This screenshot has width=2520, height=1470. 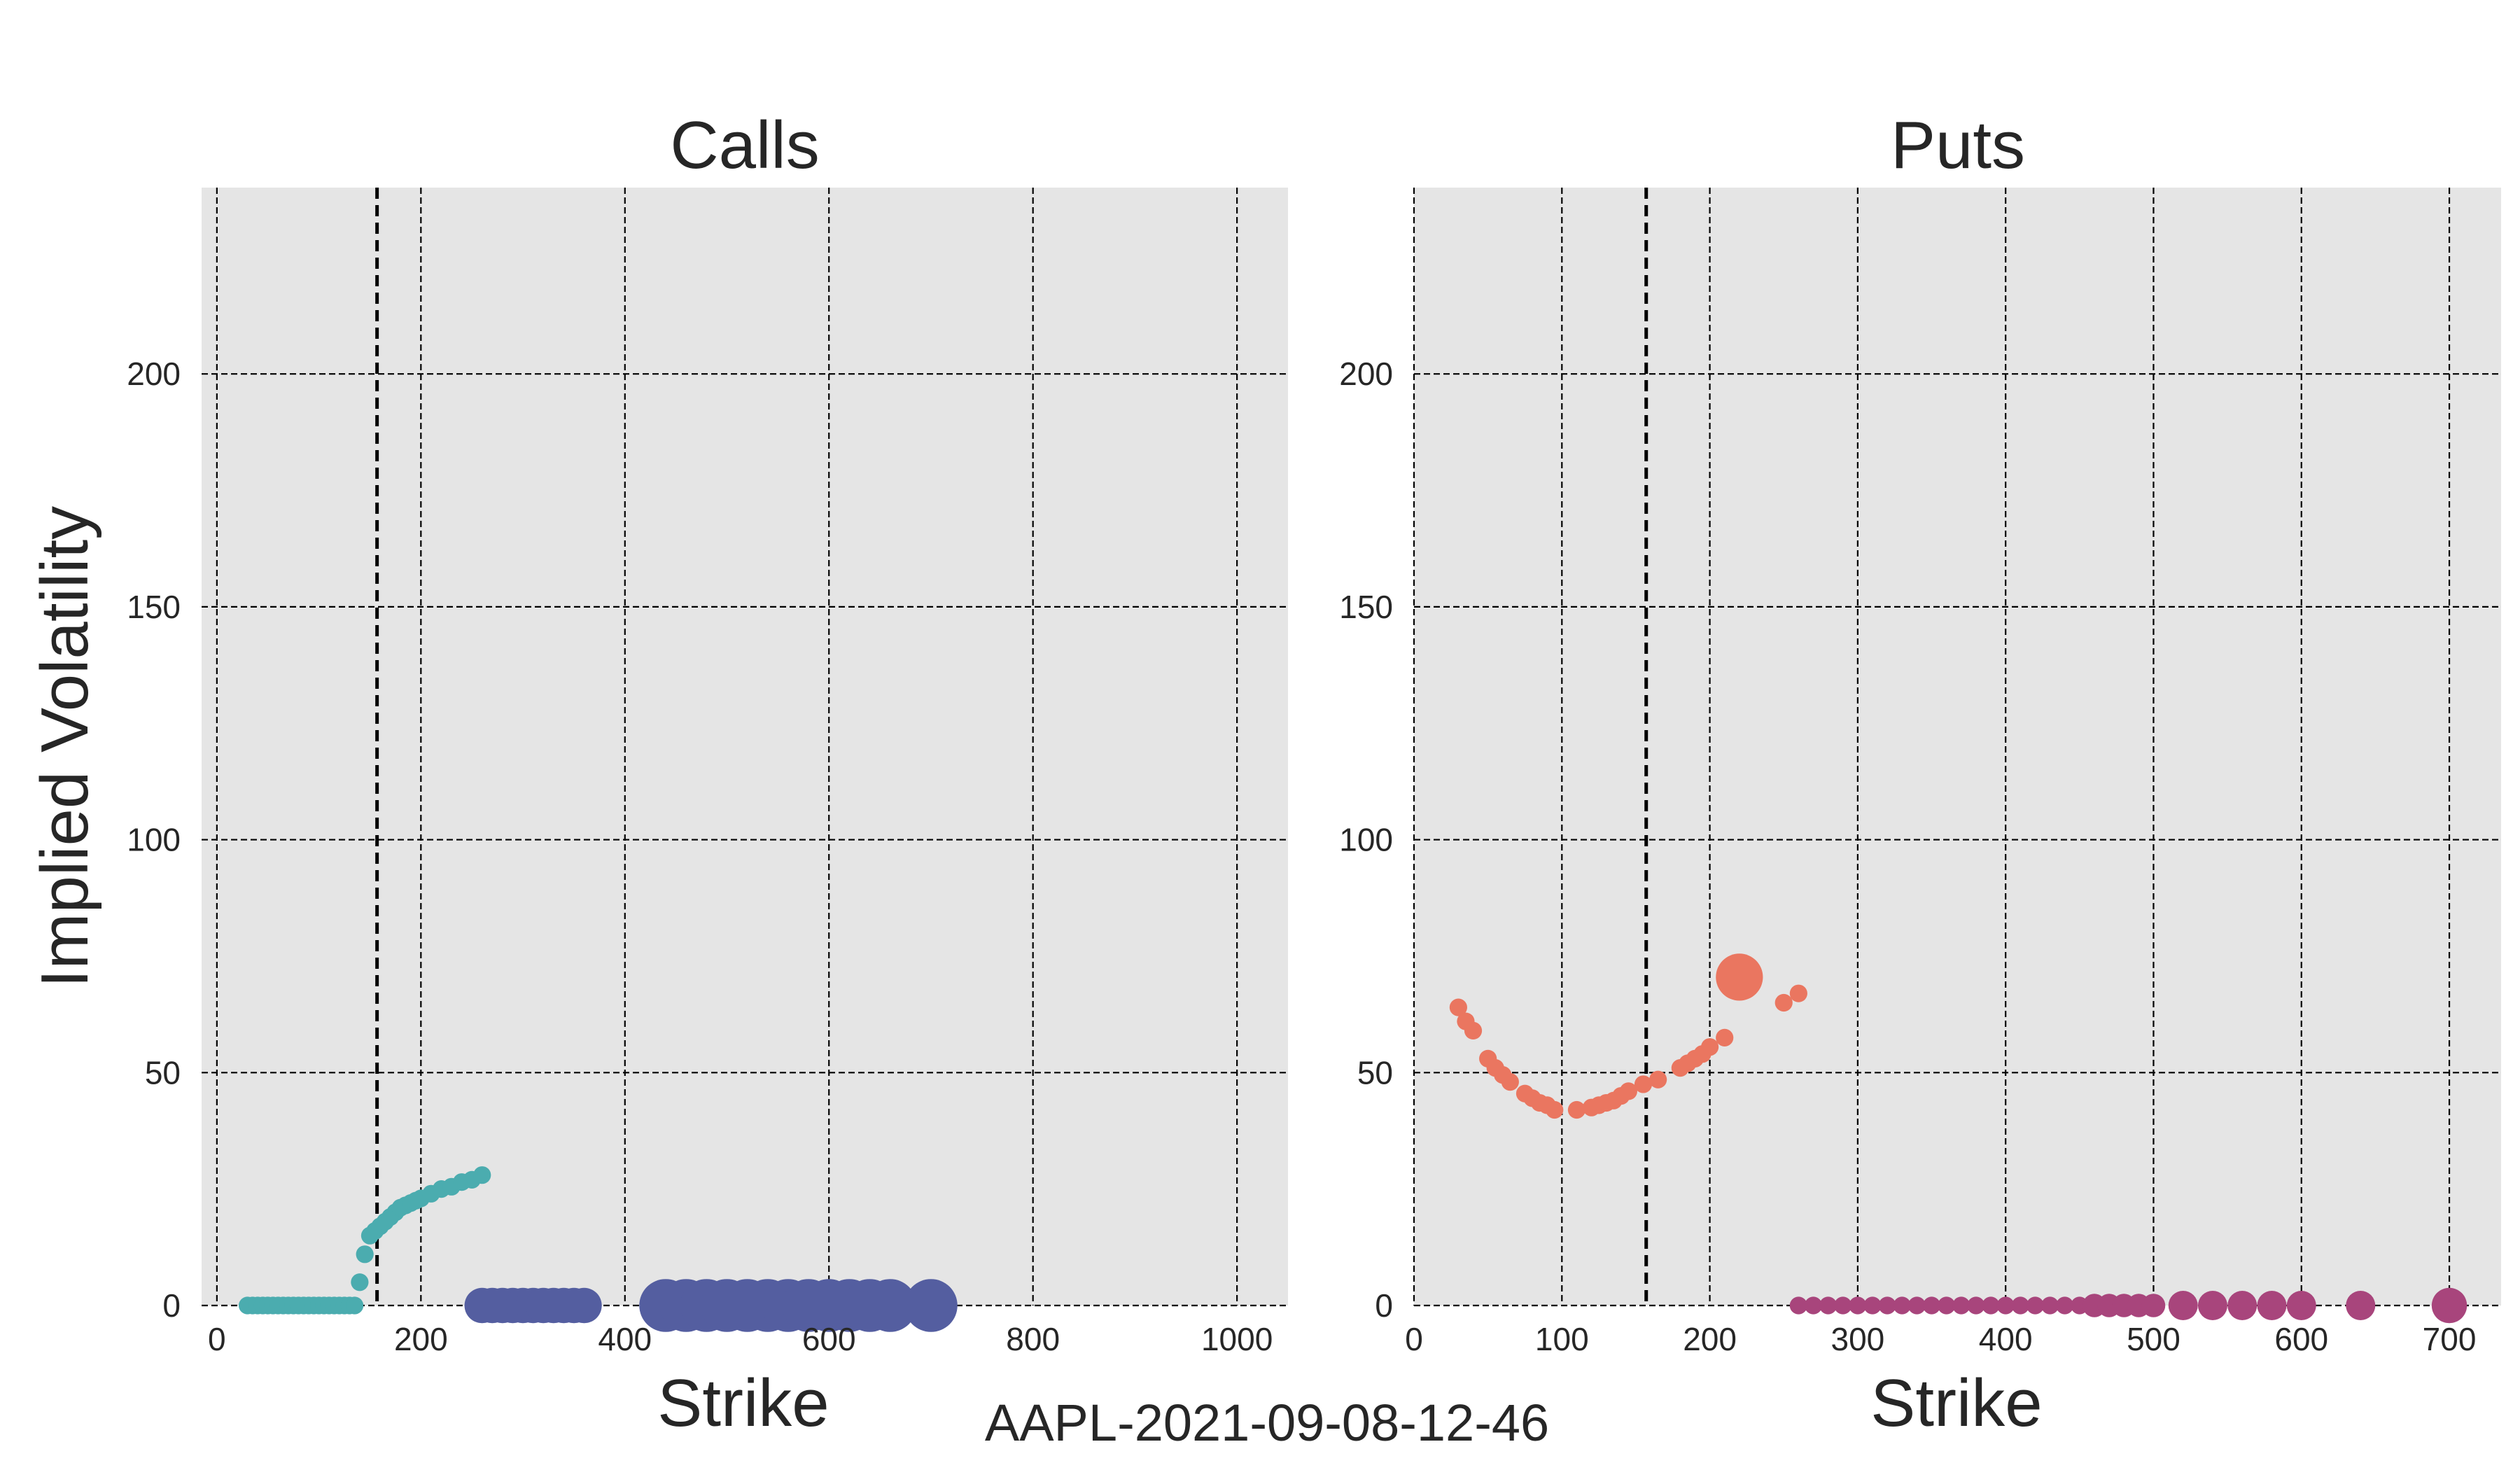 What do you see at coordinates (2301, 1339) in the screenshot?
I see `puts-x-tick-label: 600` at bounding box center [2301, 1339].